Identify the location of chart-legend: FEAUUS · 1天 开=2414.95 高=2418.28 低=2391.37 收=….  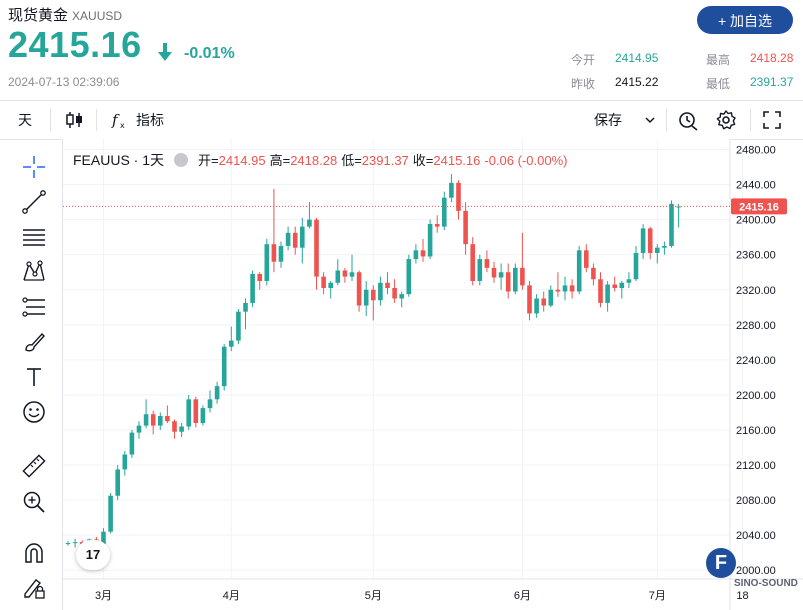
(322, 160).